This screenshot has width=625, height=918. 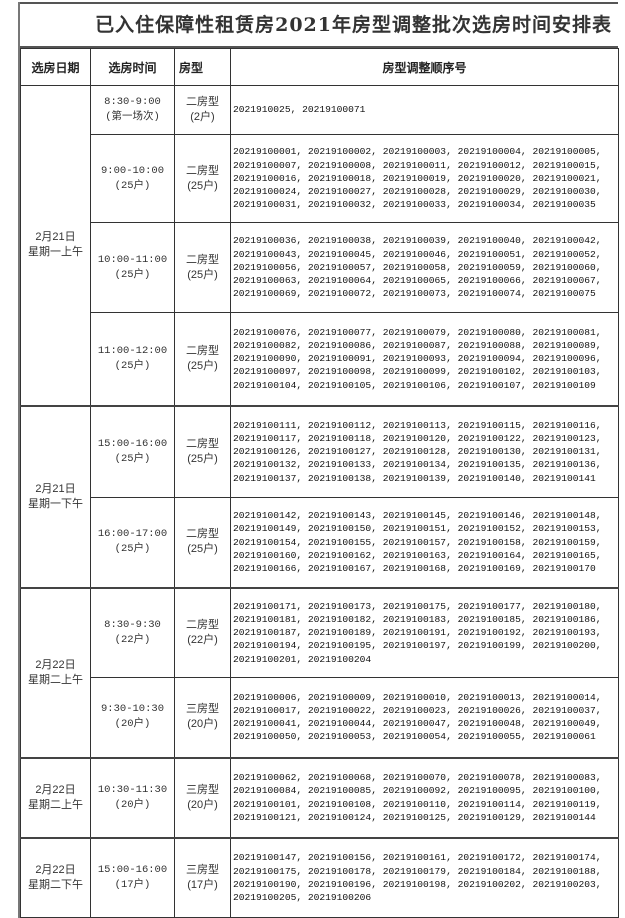 I want to click on sequence-number: 20219100078, so click(x=489, y=778).